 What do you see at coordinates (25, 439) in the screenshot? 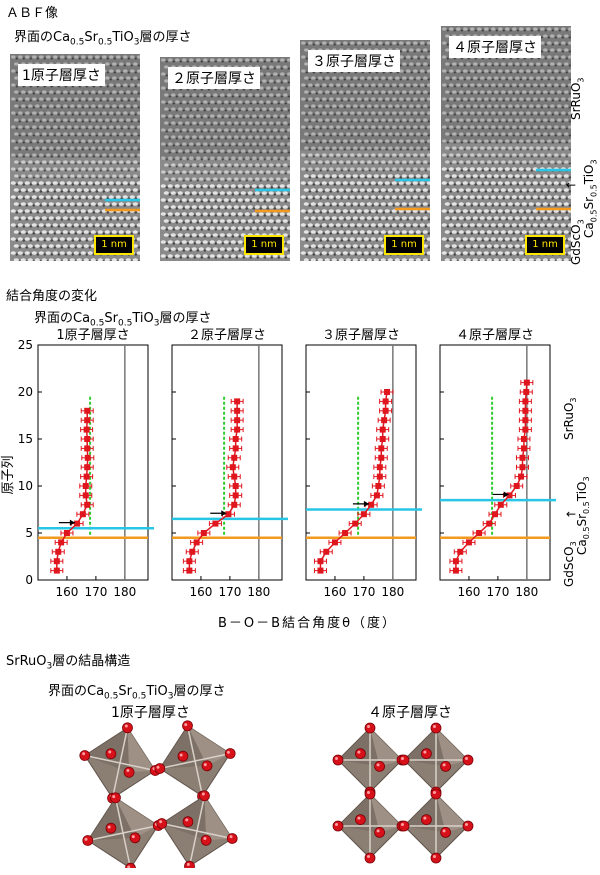
I see `y-tick-label: 15` at bounding box center [25, 439].